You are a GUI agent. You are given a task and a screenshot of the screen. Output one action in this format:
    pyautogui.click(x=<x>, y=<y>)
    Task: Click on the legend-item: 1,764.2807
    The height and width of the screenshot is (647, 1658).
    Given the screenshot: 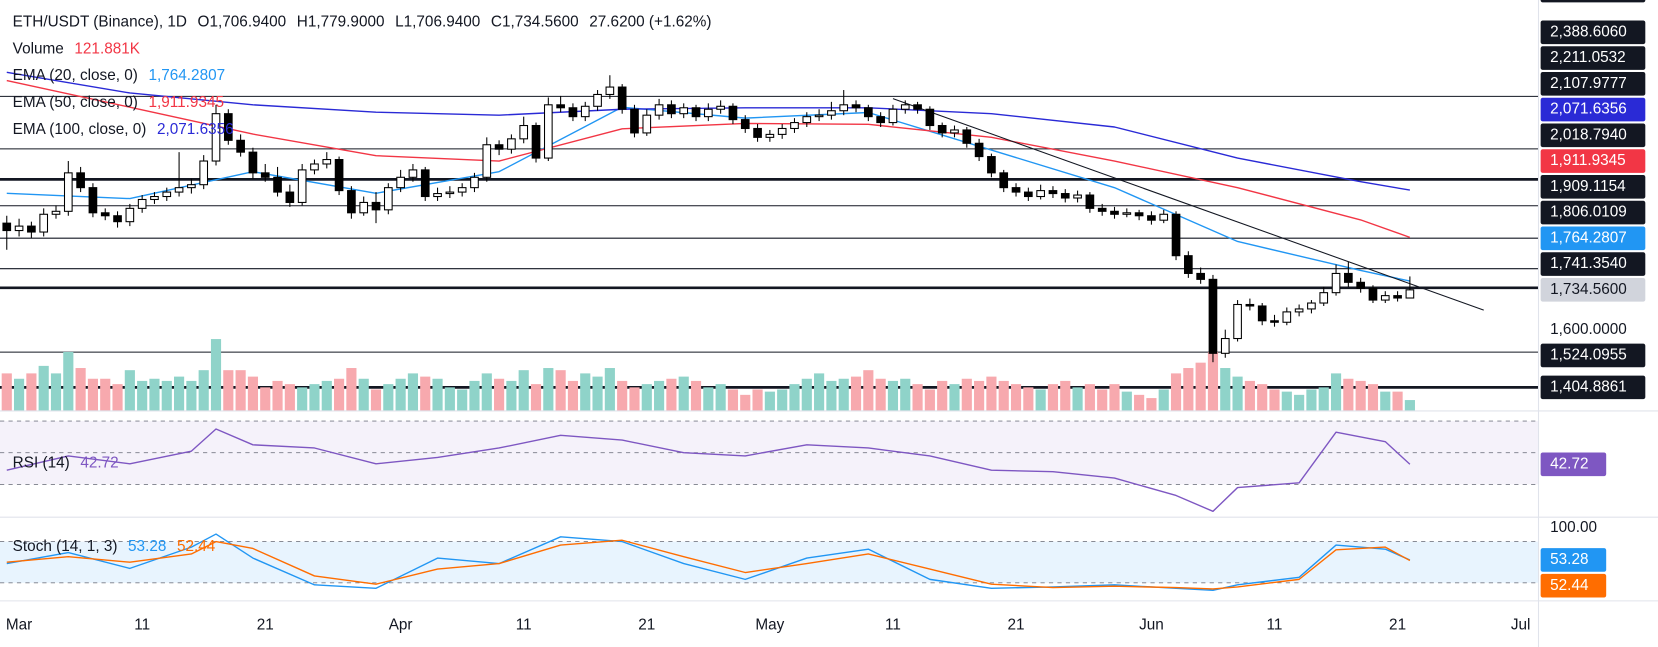 What is the action you would take?
    pyautogui.click(x=186, y=75)
    